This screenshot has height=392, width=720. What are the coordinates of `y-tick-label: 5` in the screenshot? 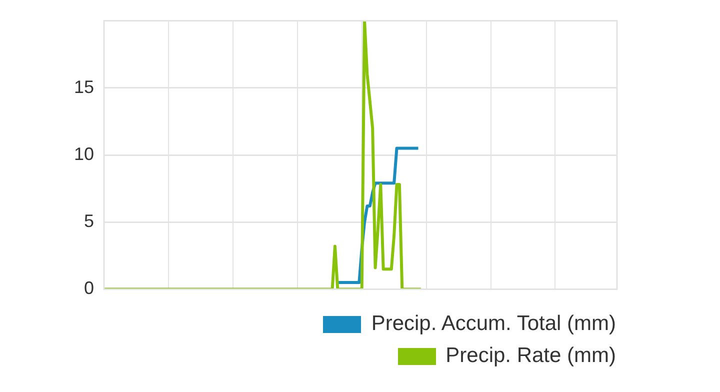 It's located at (89, 221).